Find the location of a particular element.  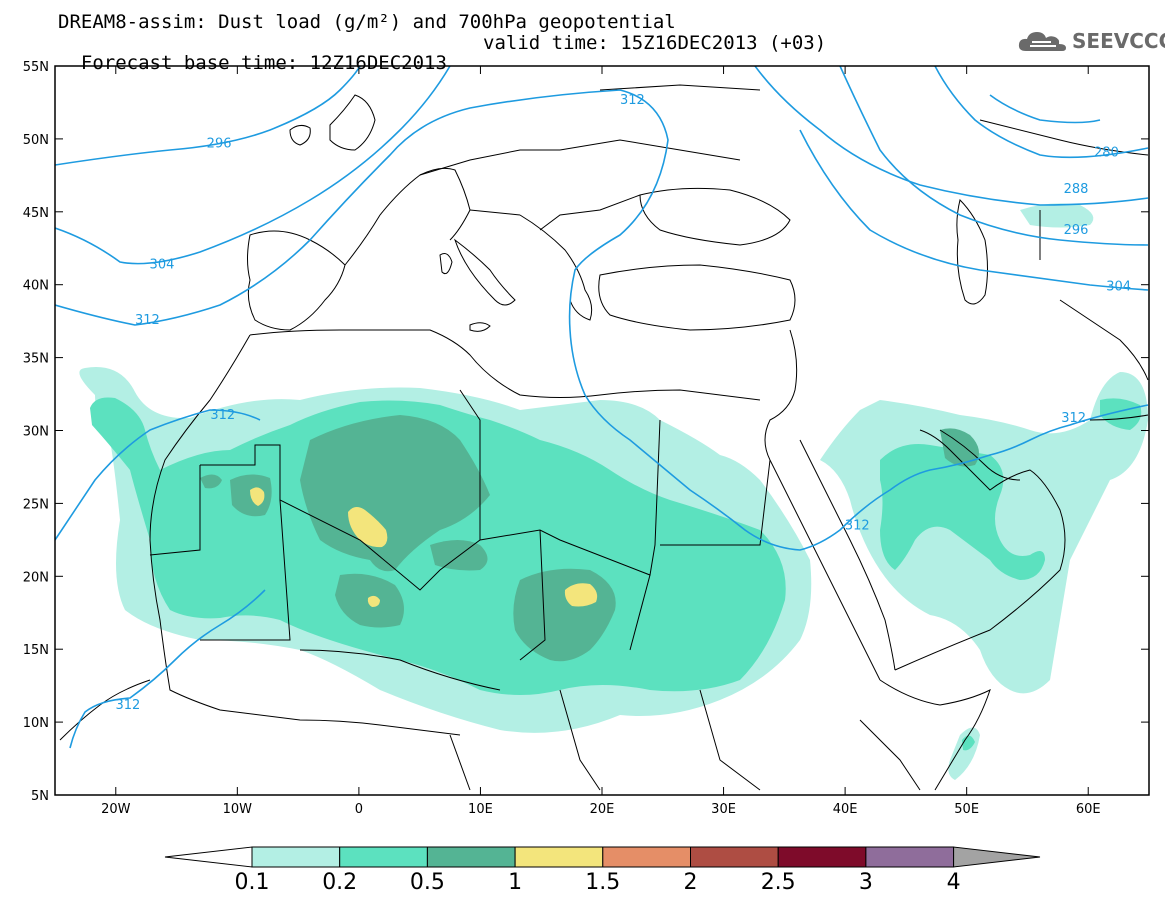

contour-label: 288 is located at coordinates (1076, 189).